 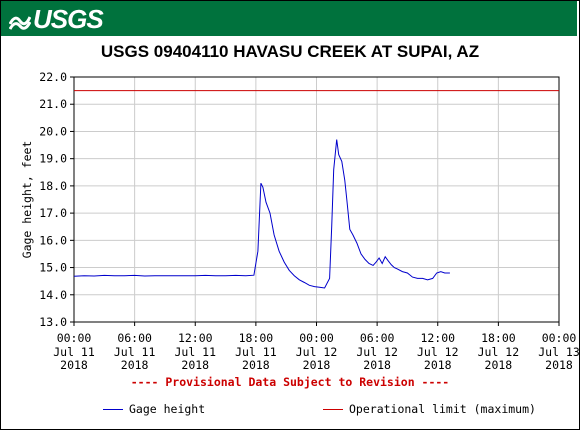 What do you see at coordinates (20, 23) in the screenshot?
I see `usgs-wave-icon` at bounding box center [20, 23].